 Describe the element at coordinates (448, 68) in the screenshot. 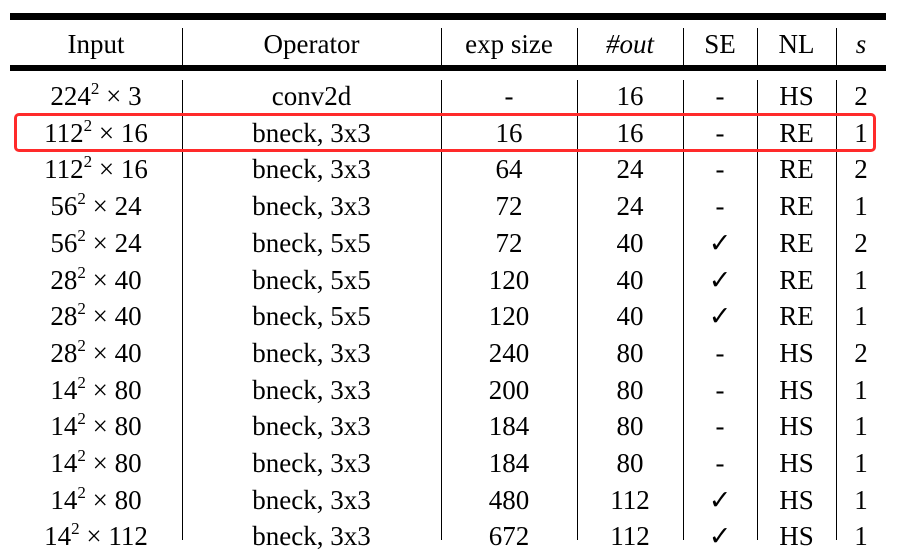

I see `header-rule` at that location.